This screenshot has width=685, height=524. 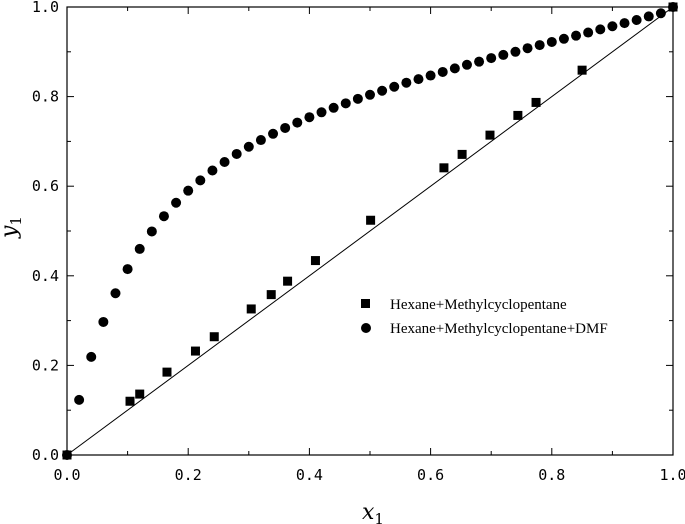 What do you see at coordinates (672, 475) in the screenshot?
I see `x-tick-label: 1.0` at bounding box center [672, 475].